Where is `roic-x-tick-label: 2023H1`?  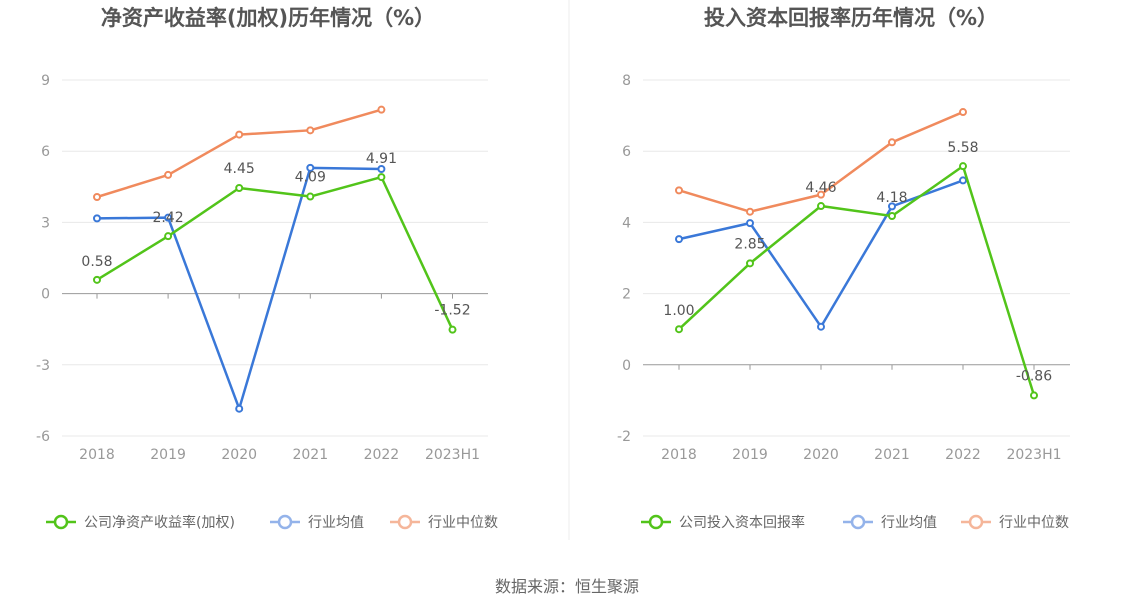 roic-x-tick-label: 2023H1 is located at coordinates (1033, 455).